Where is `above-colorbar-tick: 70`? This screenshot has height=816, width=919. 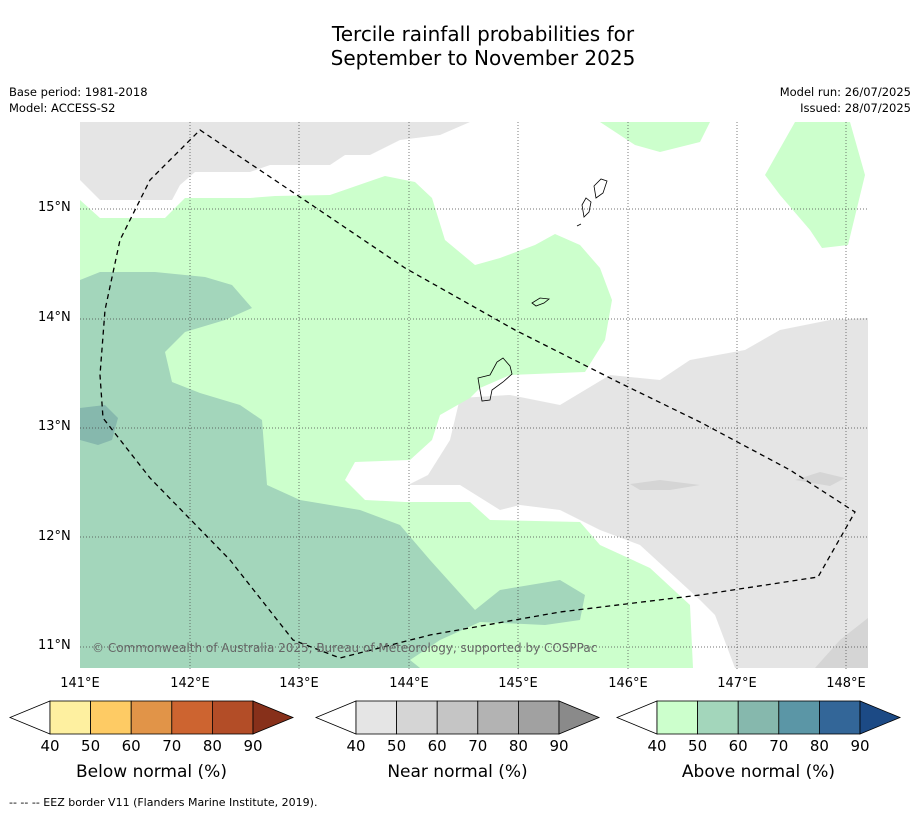
above-colorbar-tick: 70 is located at coordinates (779, 746).